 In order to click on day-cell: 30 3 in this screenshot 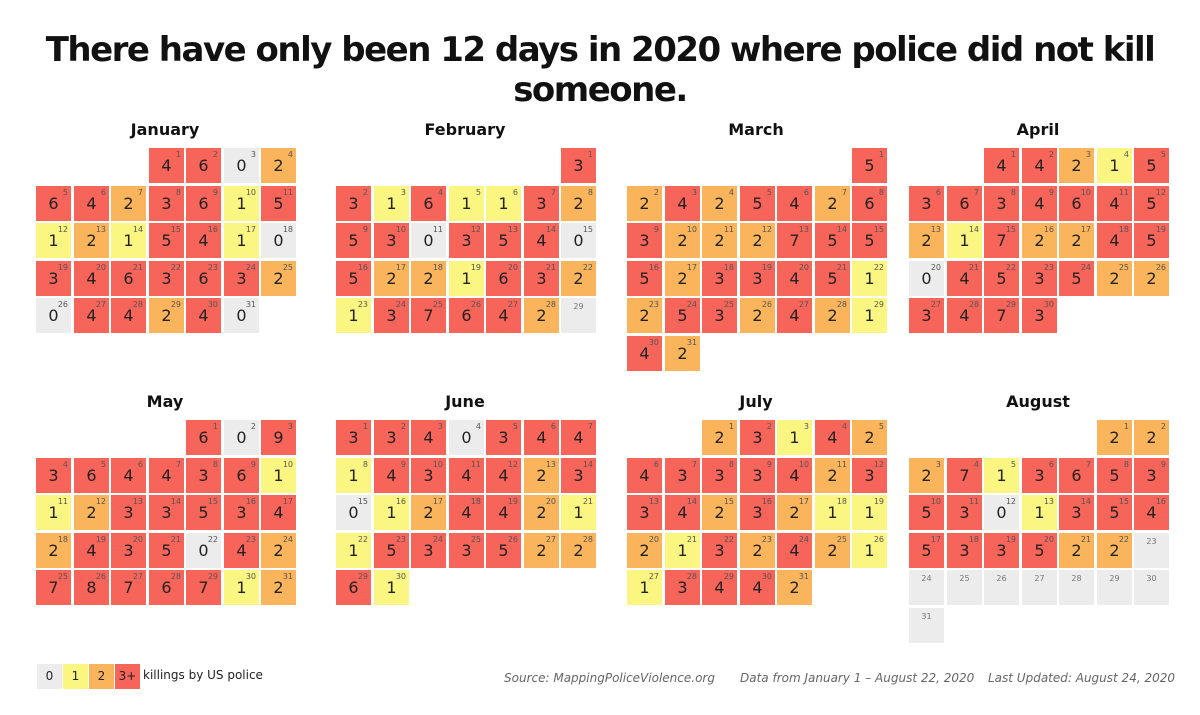, I will do `click(1039, 315)`.